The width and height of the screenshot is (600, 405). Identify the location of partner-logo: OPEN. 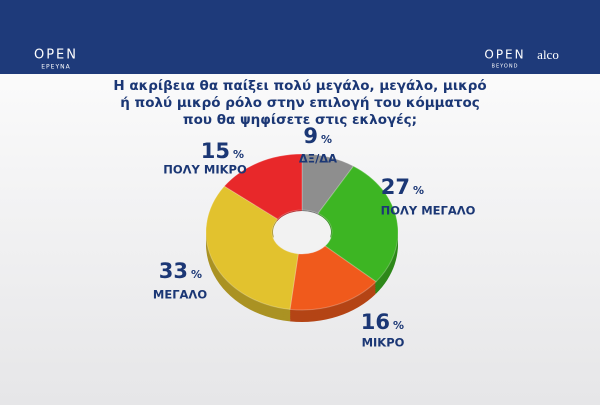
(504, 55).